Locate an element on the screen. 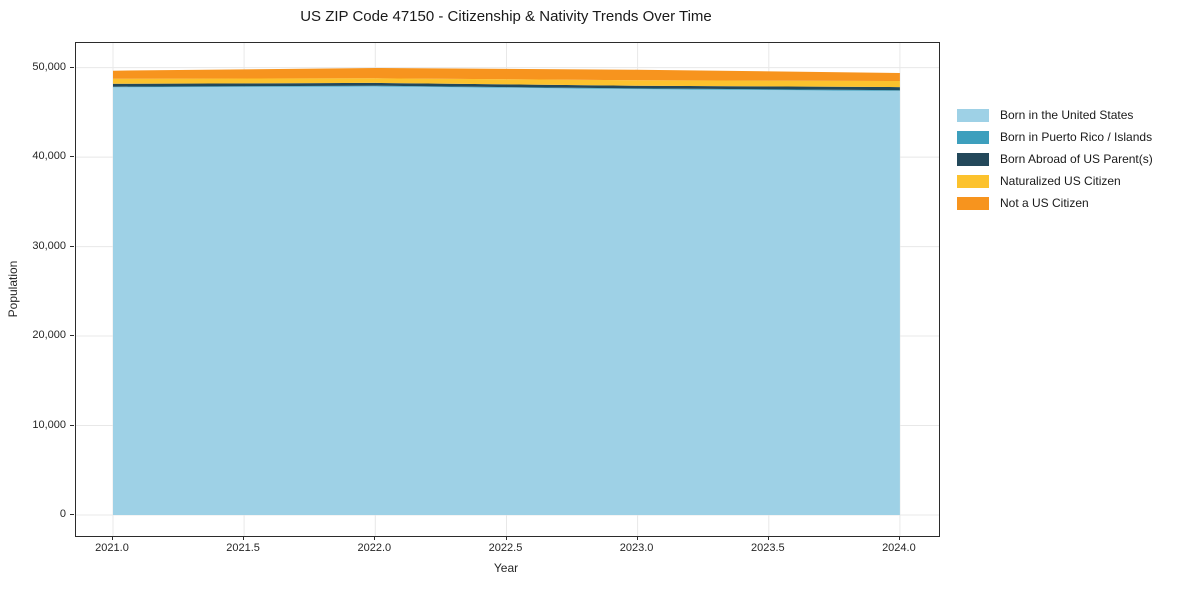  legend-item: Not a US Citizen is located at coordinates (1055, 203).